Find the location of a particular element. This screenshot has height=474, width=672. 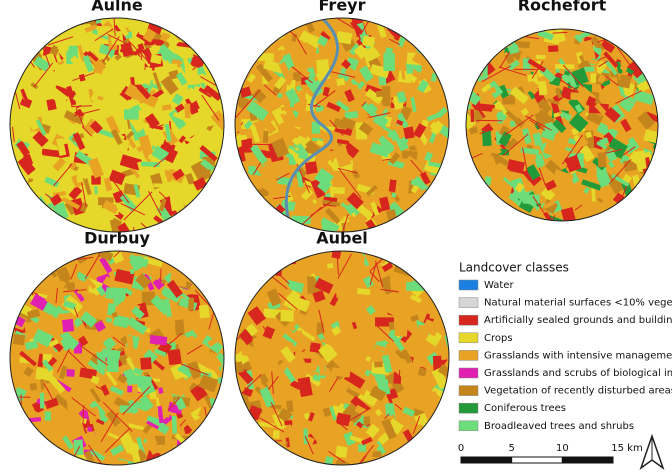

map-title: Freyr is located at coordinates (342, 7).